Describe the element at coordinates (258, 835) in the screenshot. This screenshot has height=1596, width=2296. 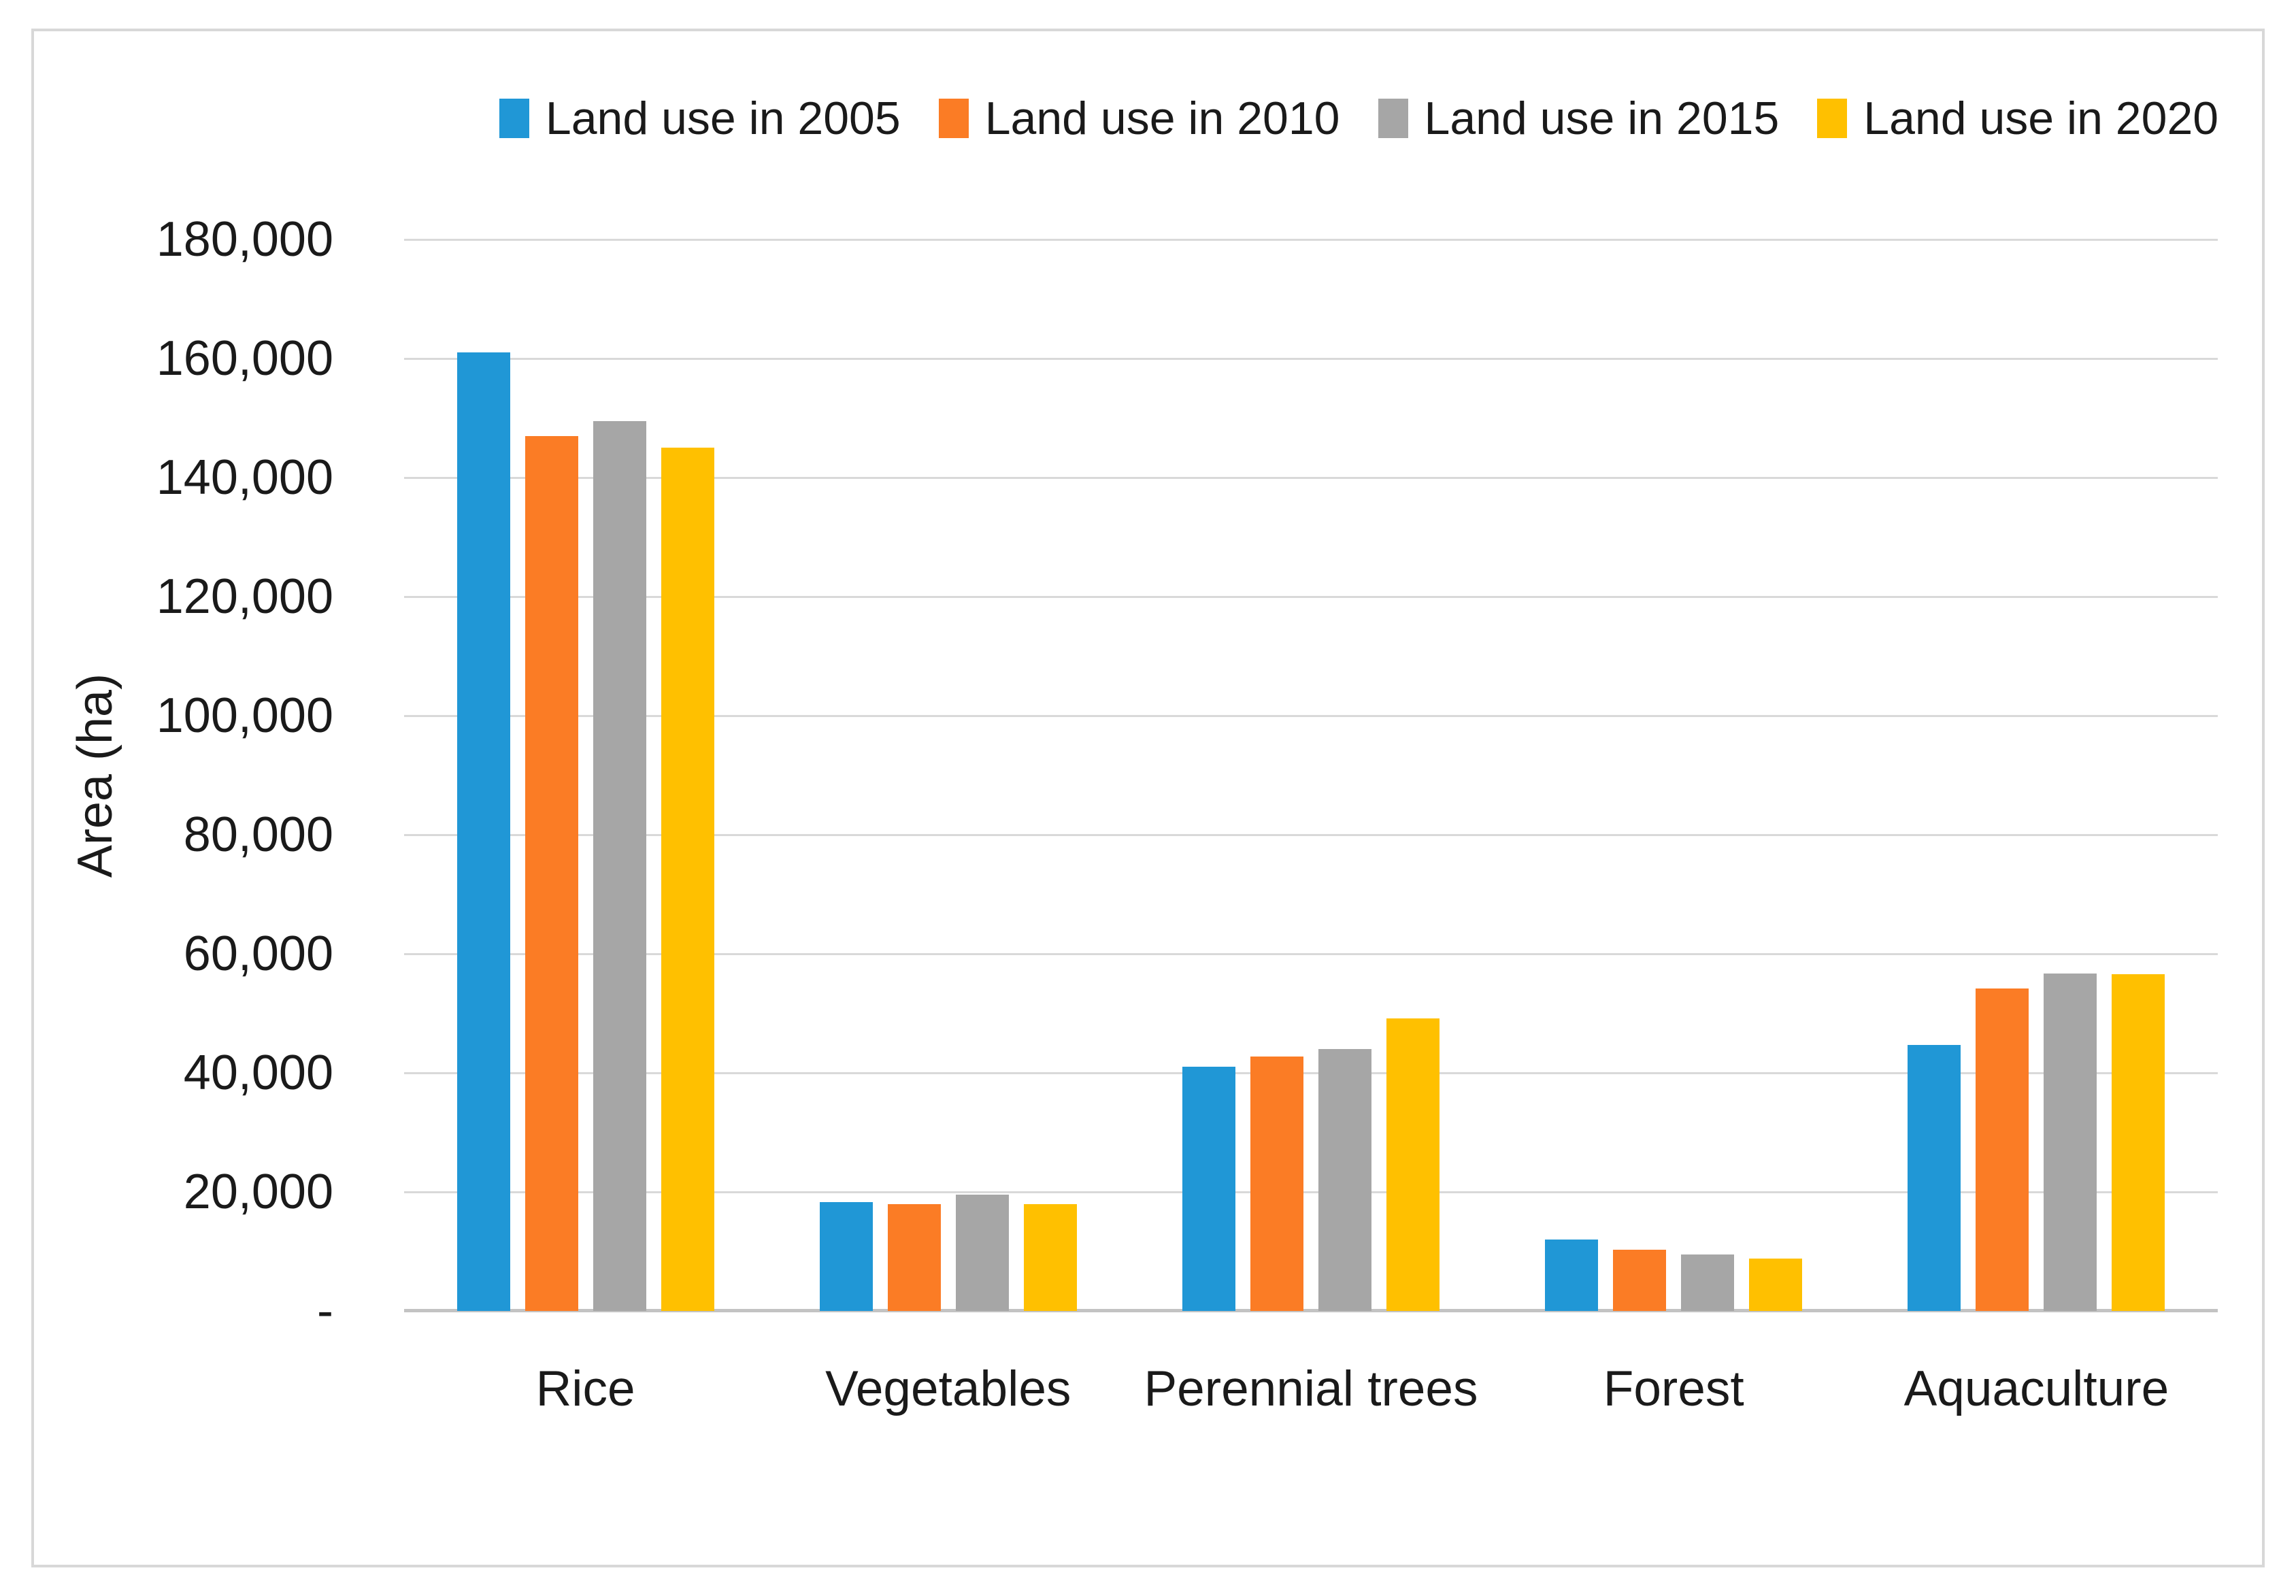
I see `y-axis-tick-label: 80,000` at that location.